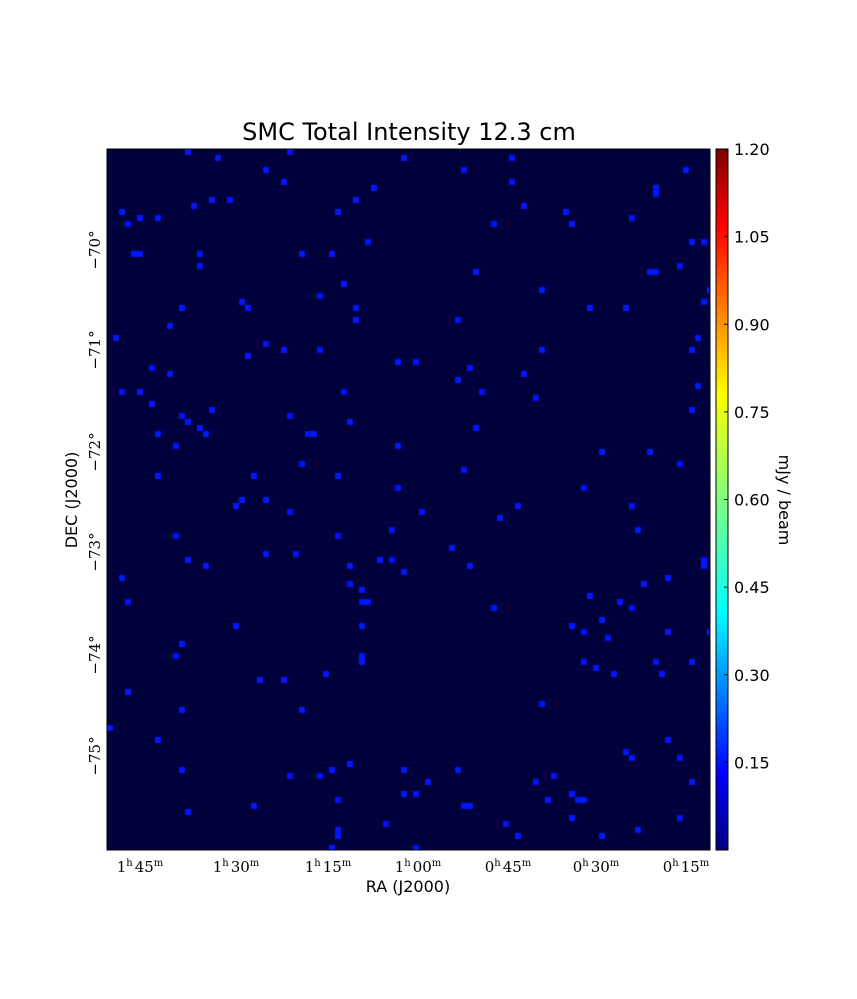 Image resolution: width=857 pixels, height=999 pixels. What do you see at coordinates (95, 451) in the screenshot?
I see `y-tick-label: −72°` at bounding box center [95, 451].